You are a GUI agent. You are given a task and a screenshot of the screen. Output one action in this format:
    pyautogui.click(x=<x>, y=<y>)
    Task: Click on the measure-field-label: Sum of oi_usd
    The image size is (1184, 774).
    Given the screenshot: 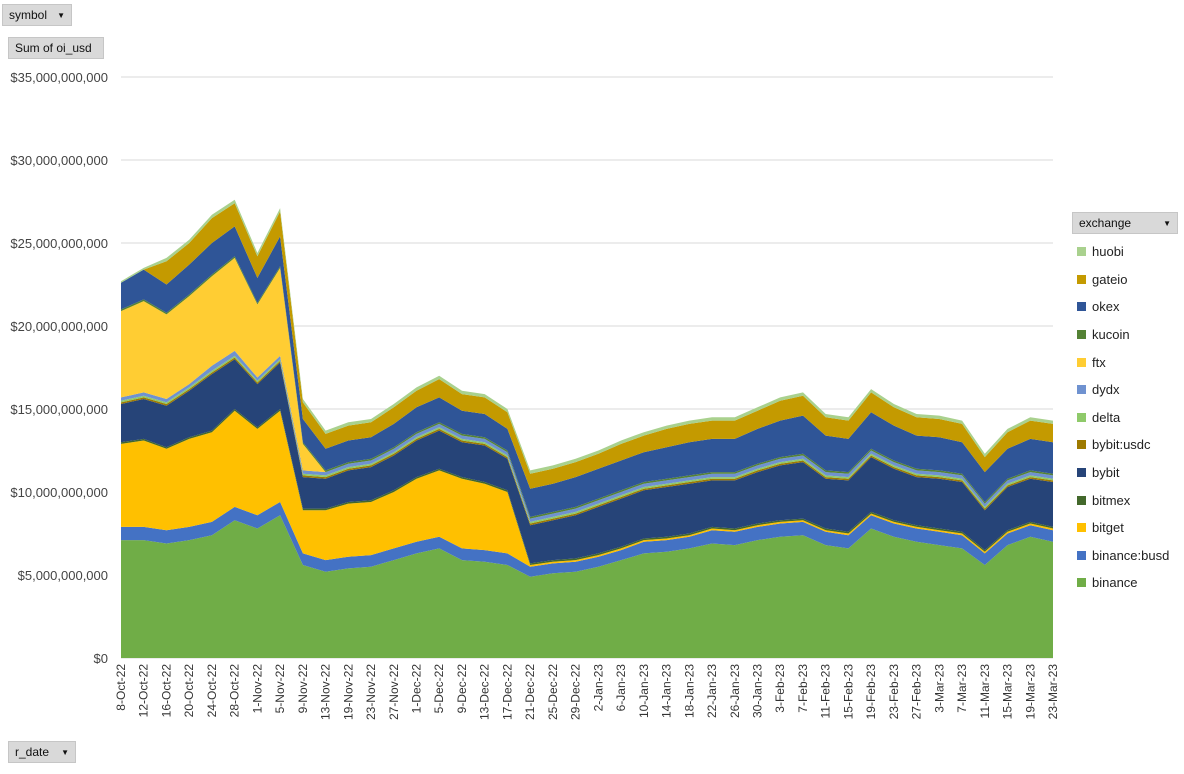 What is the action you would take?
    pyautogui.click(x=53, y=48)
    